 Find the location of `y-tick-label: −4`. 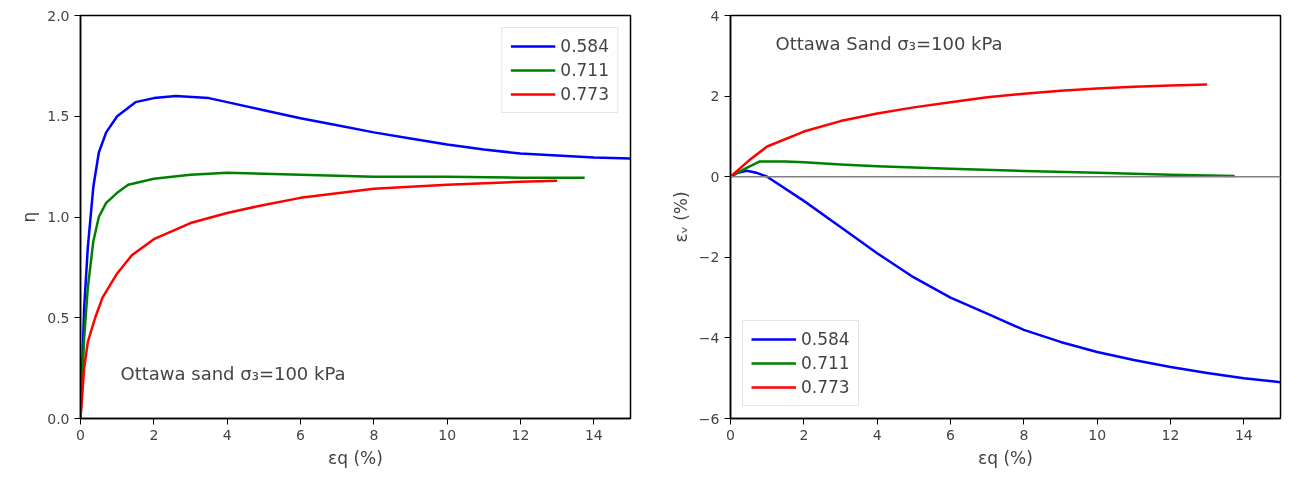

y-tick-label: −4 is located at coordinates (709, 337).